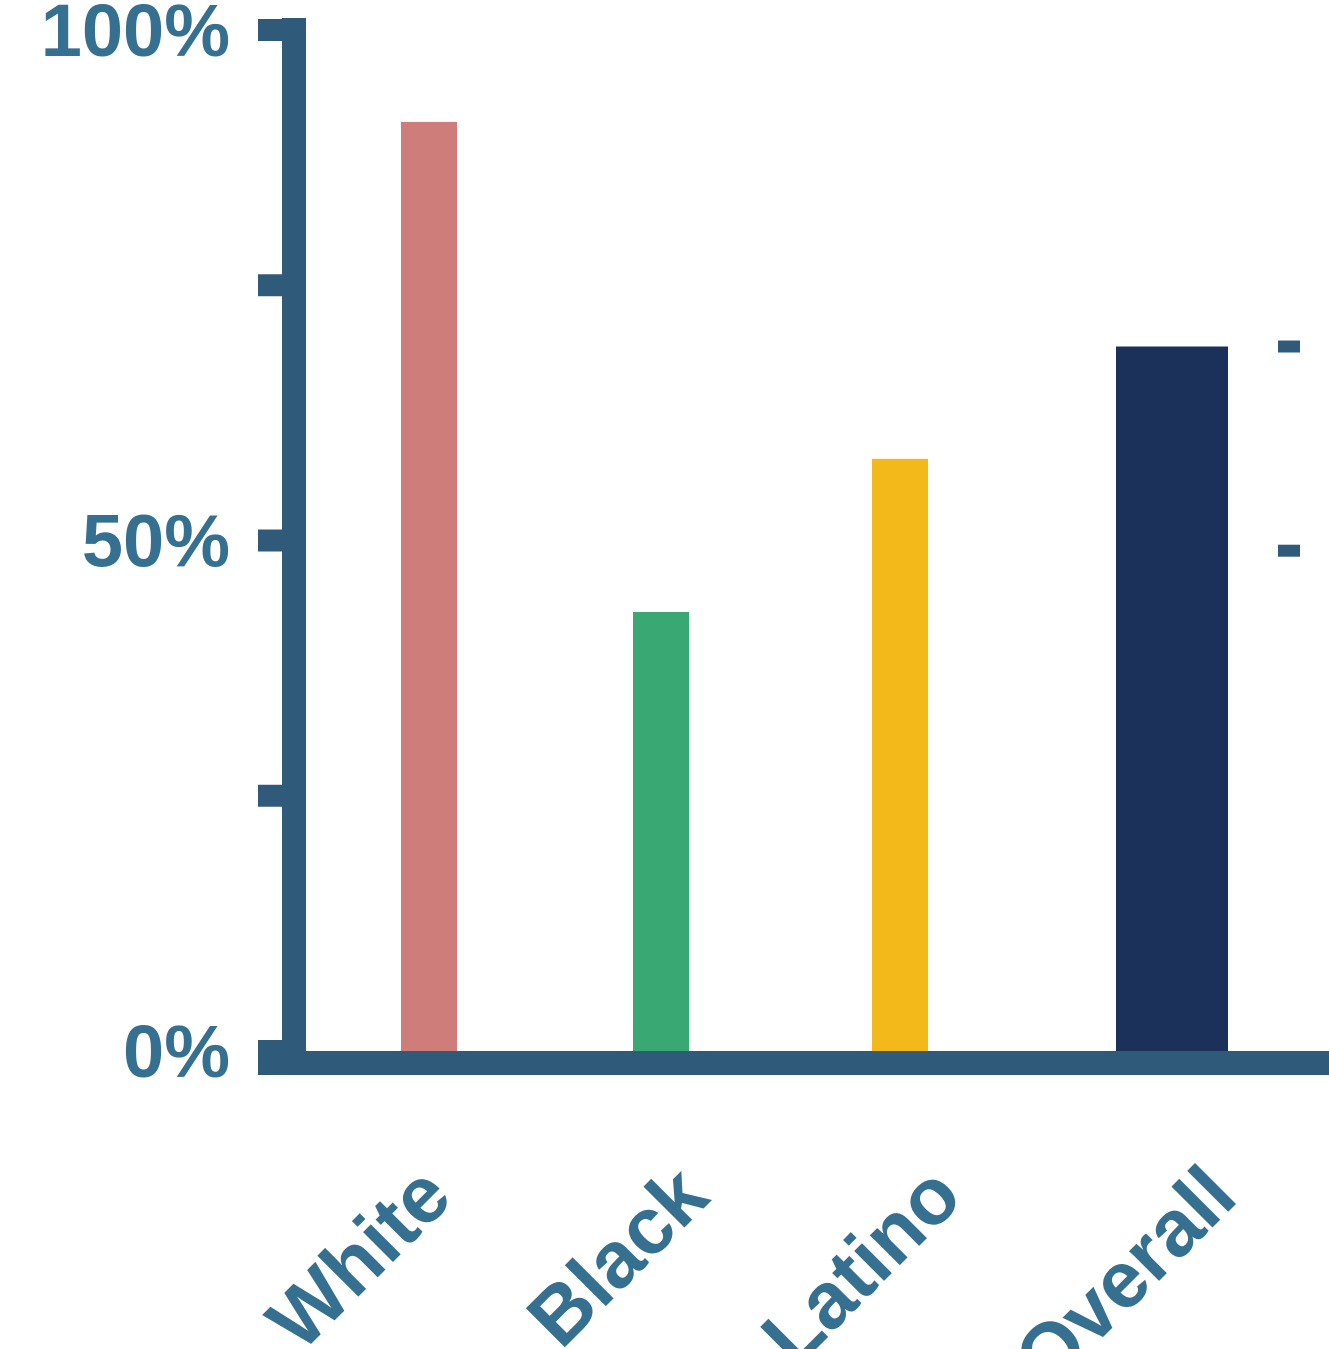 The height and width of the screenshot is (1349, 1329). Describe the element at coordinates (793, 1063) in the screenshot. I see `x-axis-line` at that location.